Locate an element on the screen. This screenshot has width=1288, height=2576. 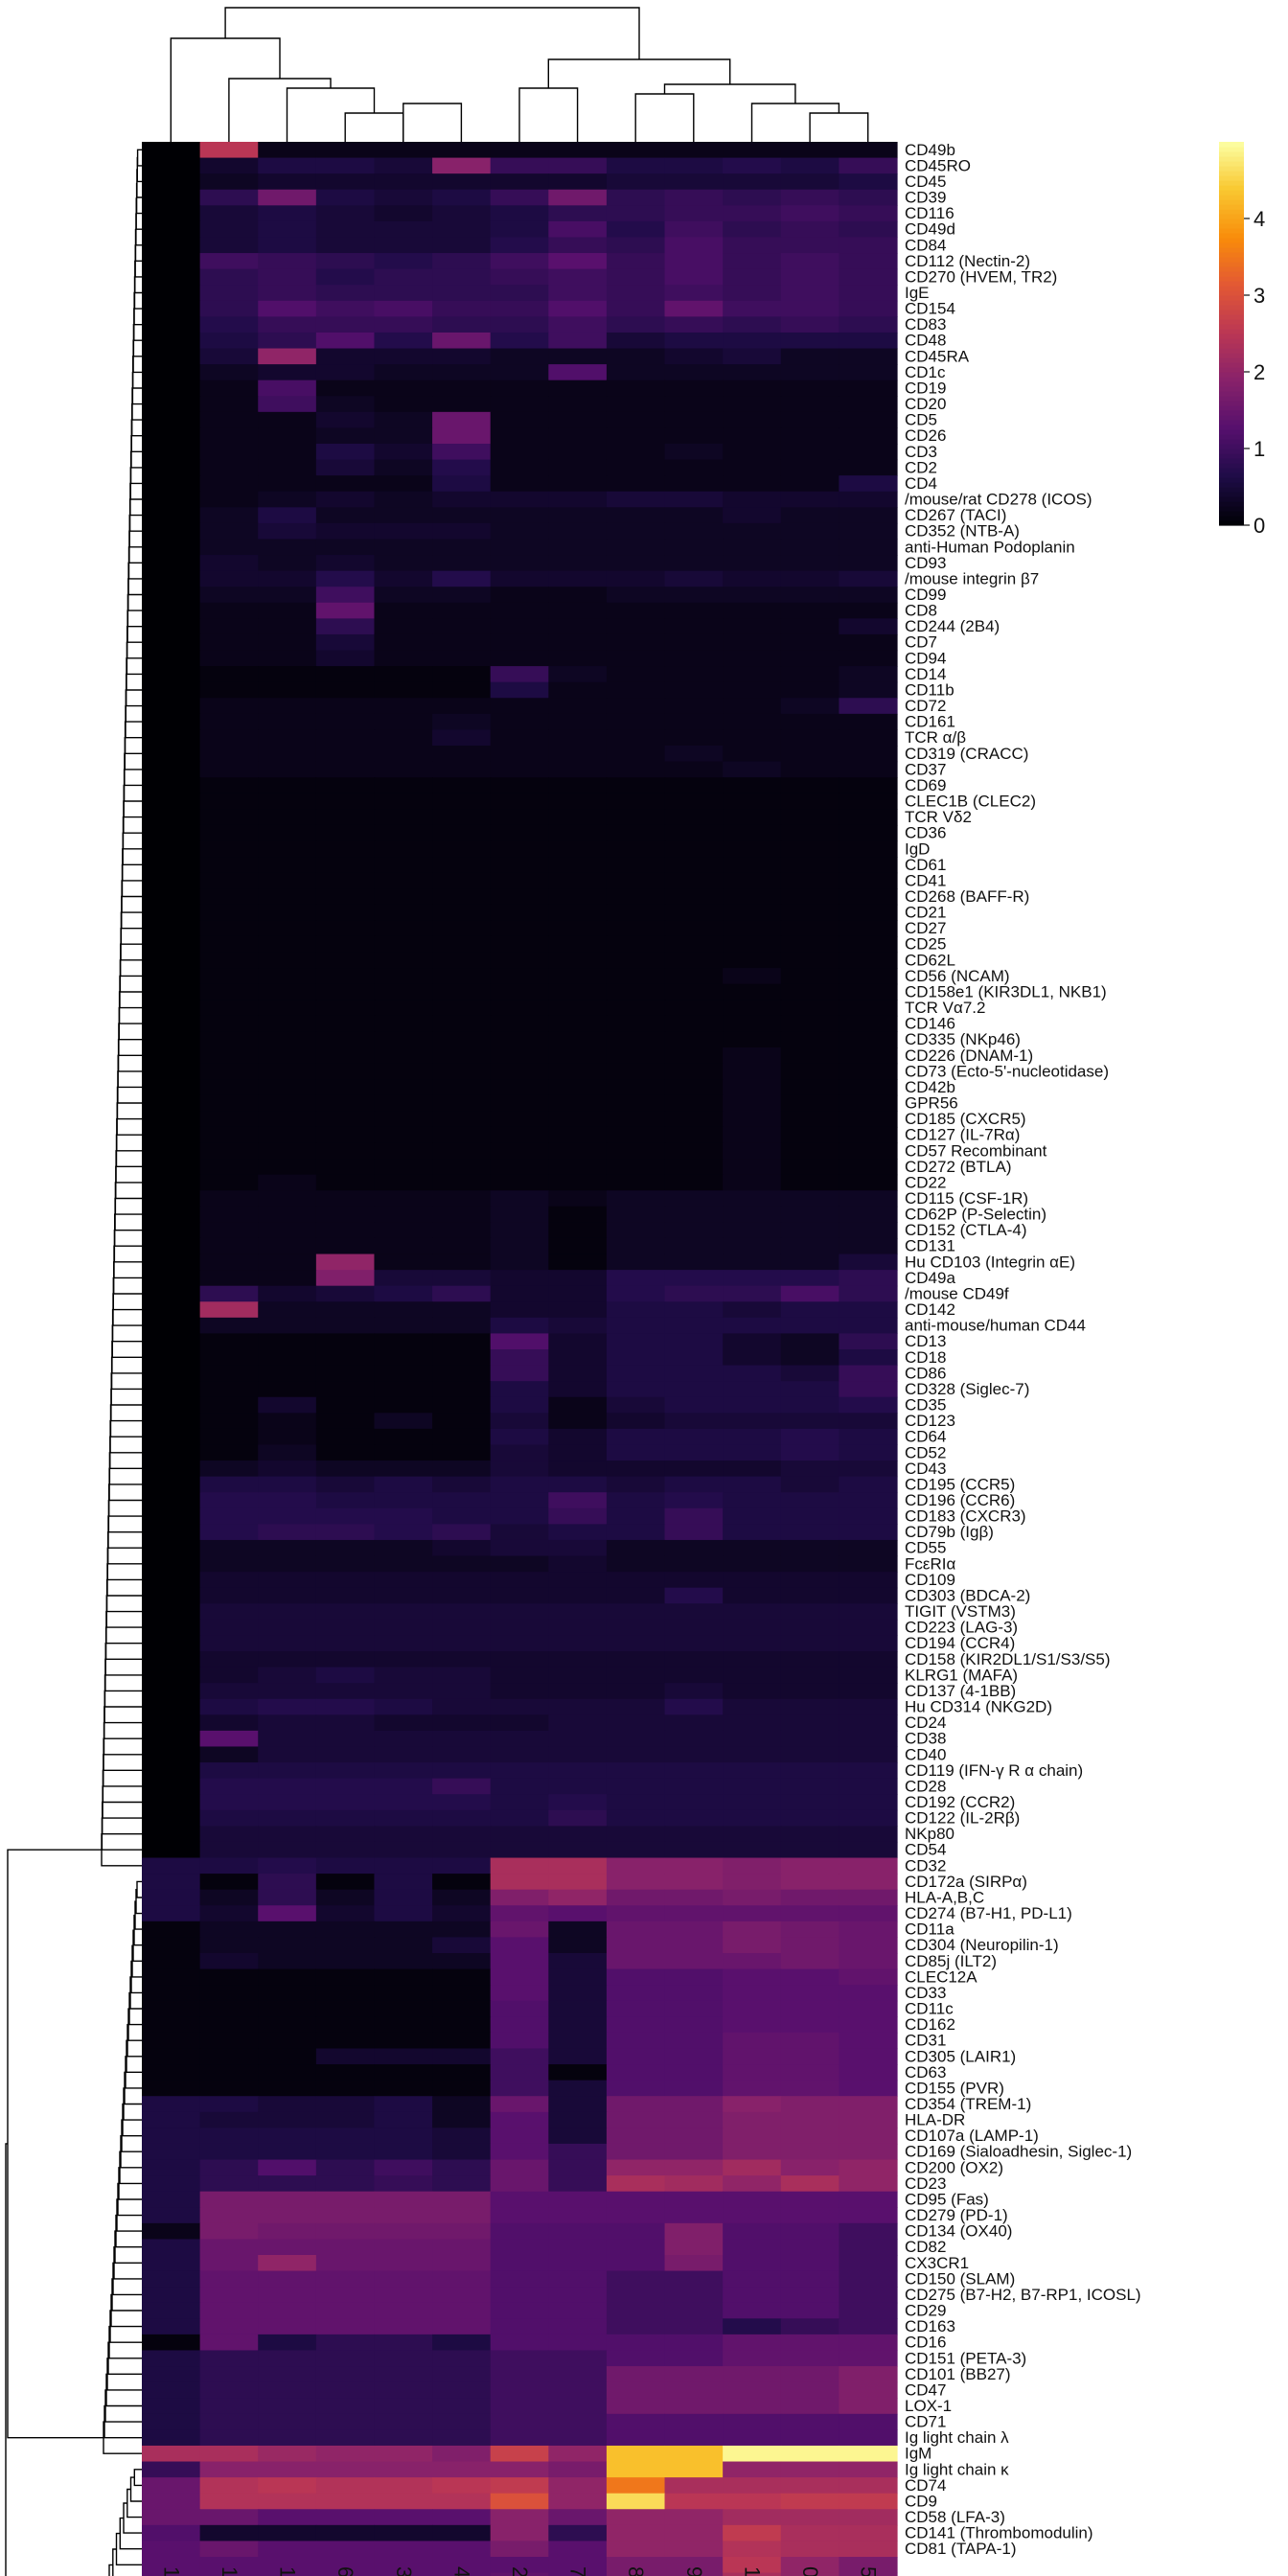
row-label: IgE is located at coordinates (917, 293).